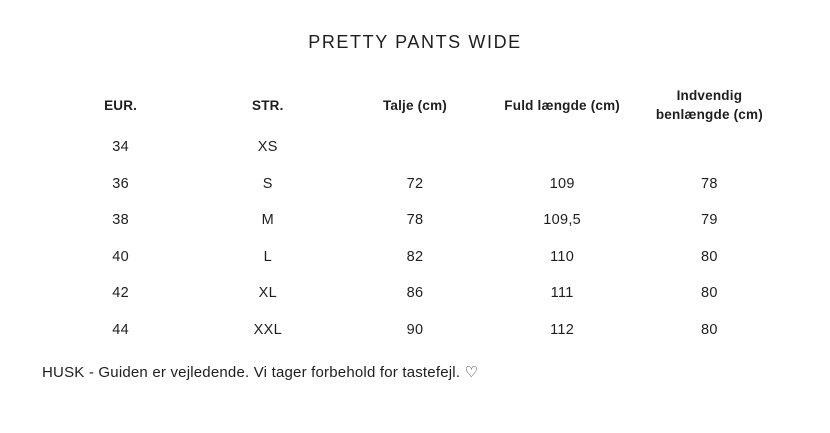 The width and height of the screenshot is (830, 433). I want to click on cell-eur: 40, so click(120, 256).